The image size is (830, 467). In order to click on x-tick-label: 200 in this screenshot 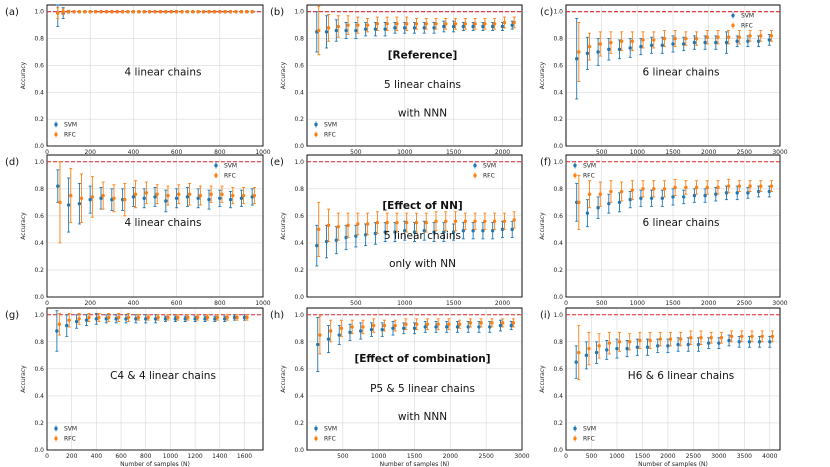, I will do `click(72, 456)`.